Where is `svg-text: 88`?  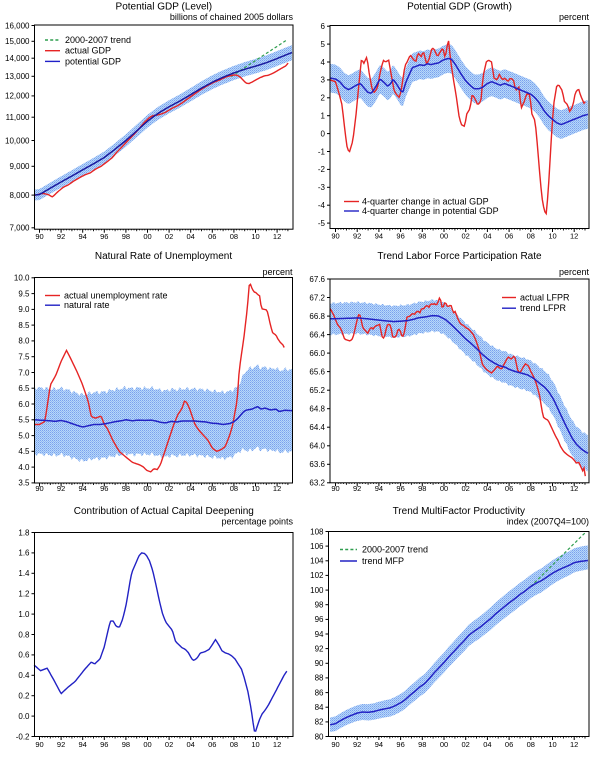 svg-text: 88 is located at coordinates (319, 678).